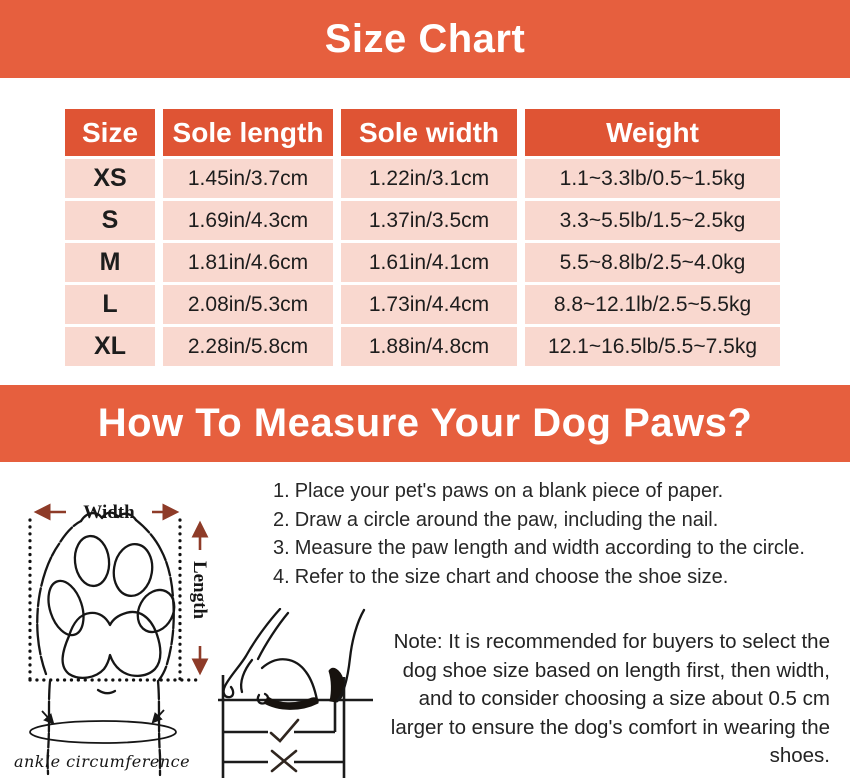 This screenshot has height=781, width=850. I want to click on column-header-sole-width: Sole width, so click(429, 132).